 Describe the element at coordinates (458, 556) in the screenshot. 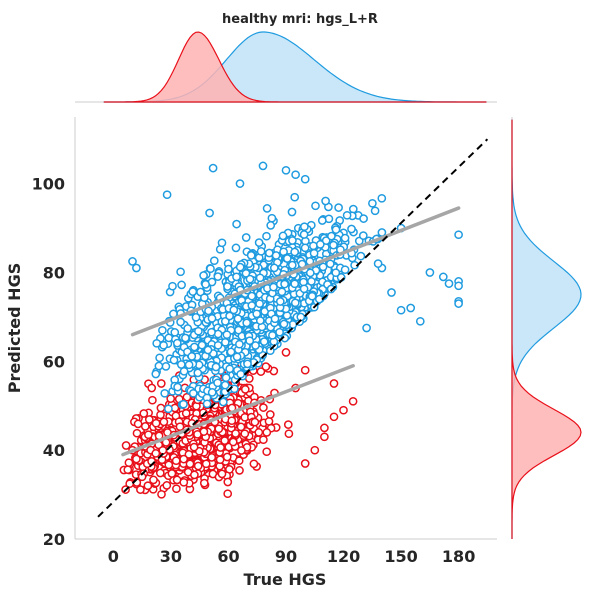

I see `x-tick-label: 180` at that location.